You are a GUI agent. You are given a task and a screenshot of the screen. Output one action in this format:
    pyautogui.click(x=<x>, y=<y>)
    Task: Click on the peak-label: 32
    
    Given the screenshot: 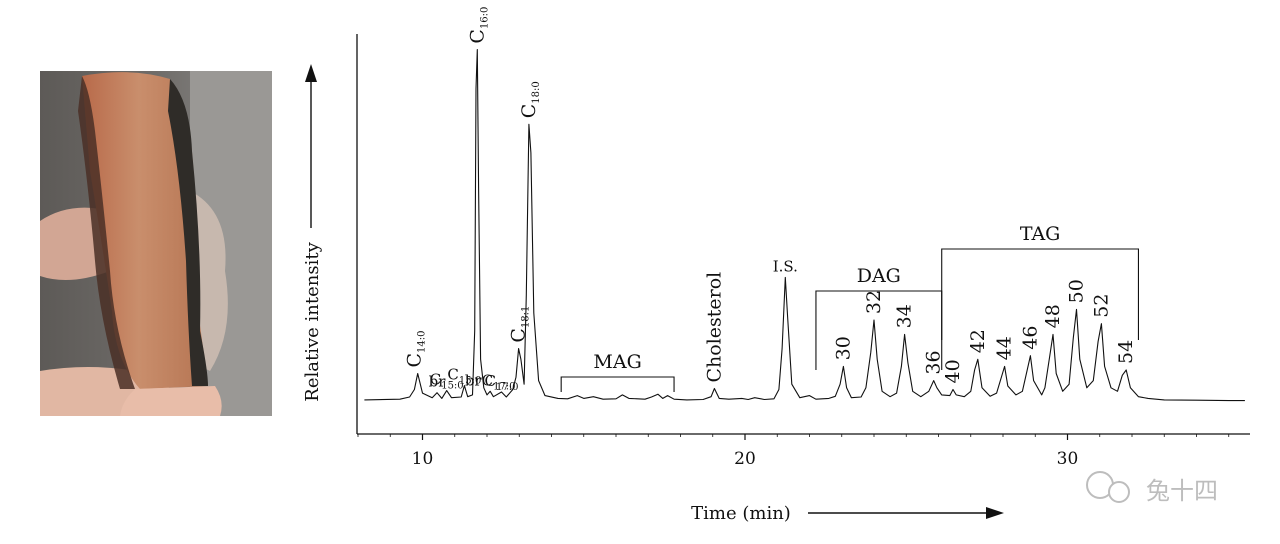 What is the action you would take?
    pyautogui.click(x=874, y=302)
    